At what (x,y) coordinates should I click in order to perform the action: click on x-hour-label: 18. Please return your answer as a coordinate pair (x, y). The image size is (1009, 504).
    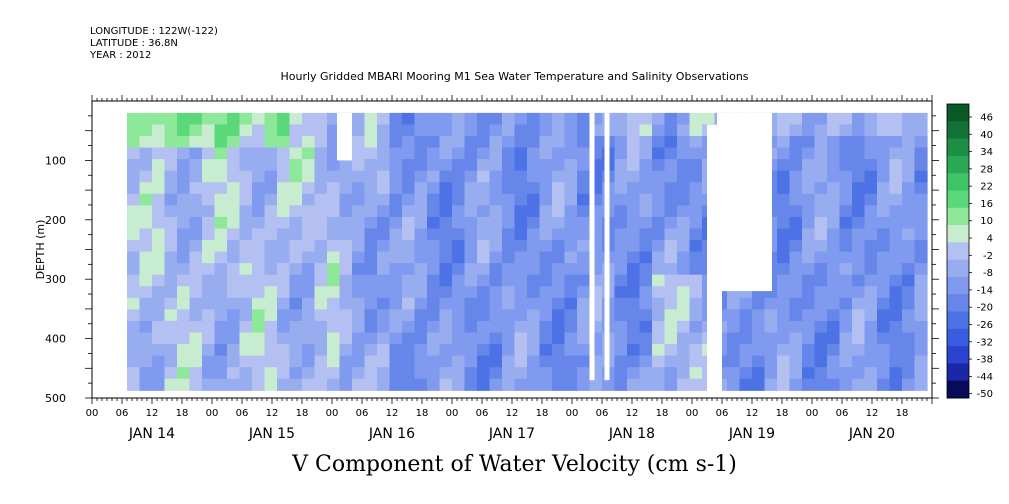
    Looking at the image, I should click on (902, 413).